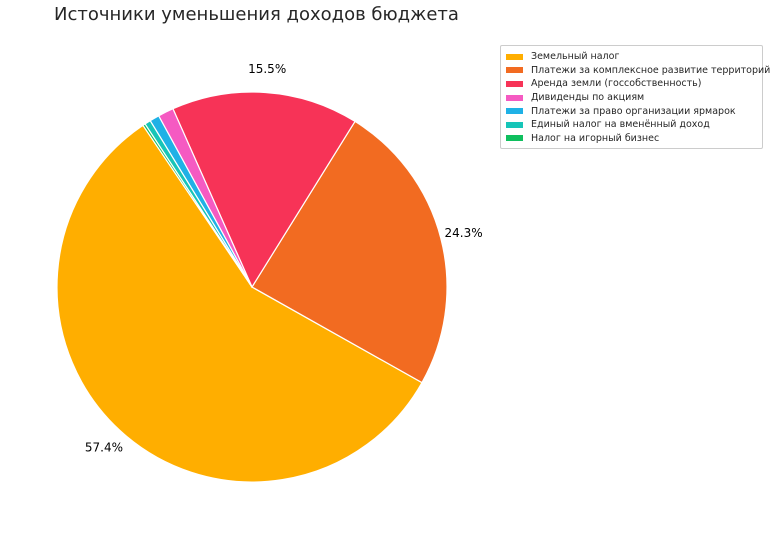 The image size is (772, 539). Describe the element at coordinates (463, 233) in the screenshot. I see `pie-label-1: 24.3%` at that location.